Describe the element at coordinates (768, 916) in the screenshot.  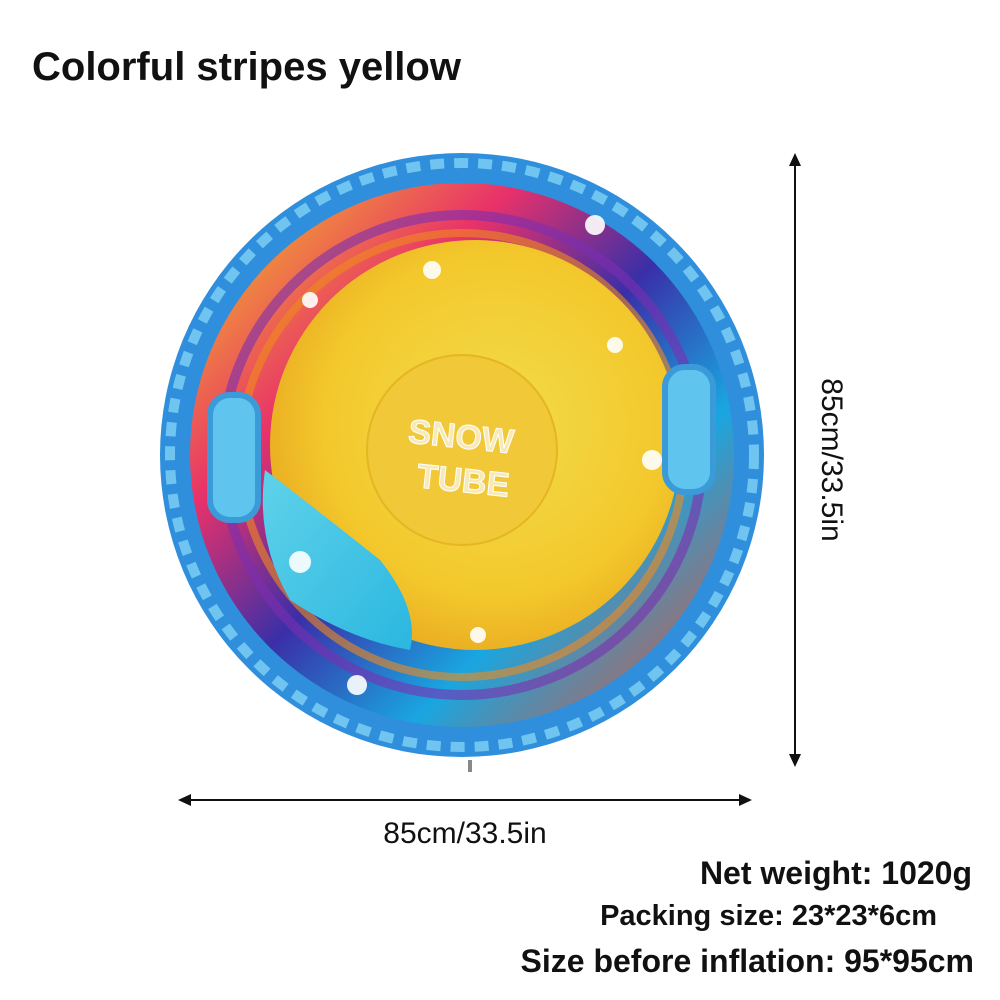
I see `spec-line: Packing size: 23*23*6cm` at that location.